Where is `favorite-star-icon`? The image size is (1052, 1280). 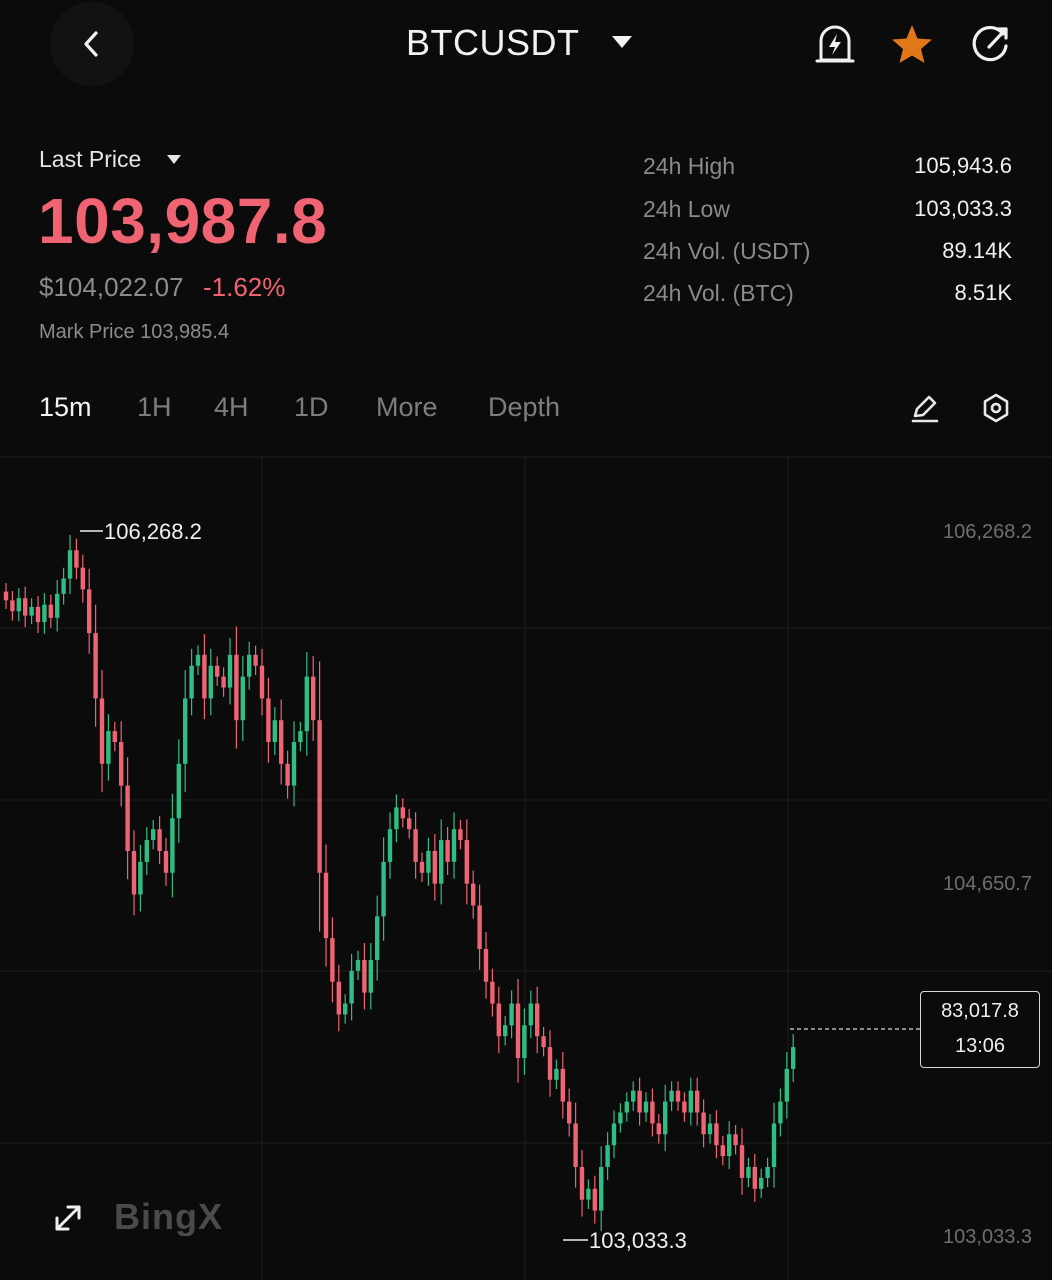
favorite-star-icon is located at coordinates (912, 45).